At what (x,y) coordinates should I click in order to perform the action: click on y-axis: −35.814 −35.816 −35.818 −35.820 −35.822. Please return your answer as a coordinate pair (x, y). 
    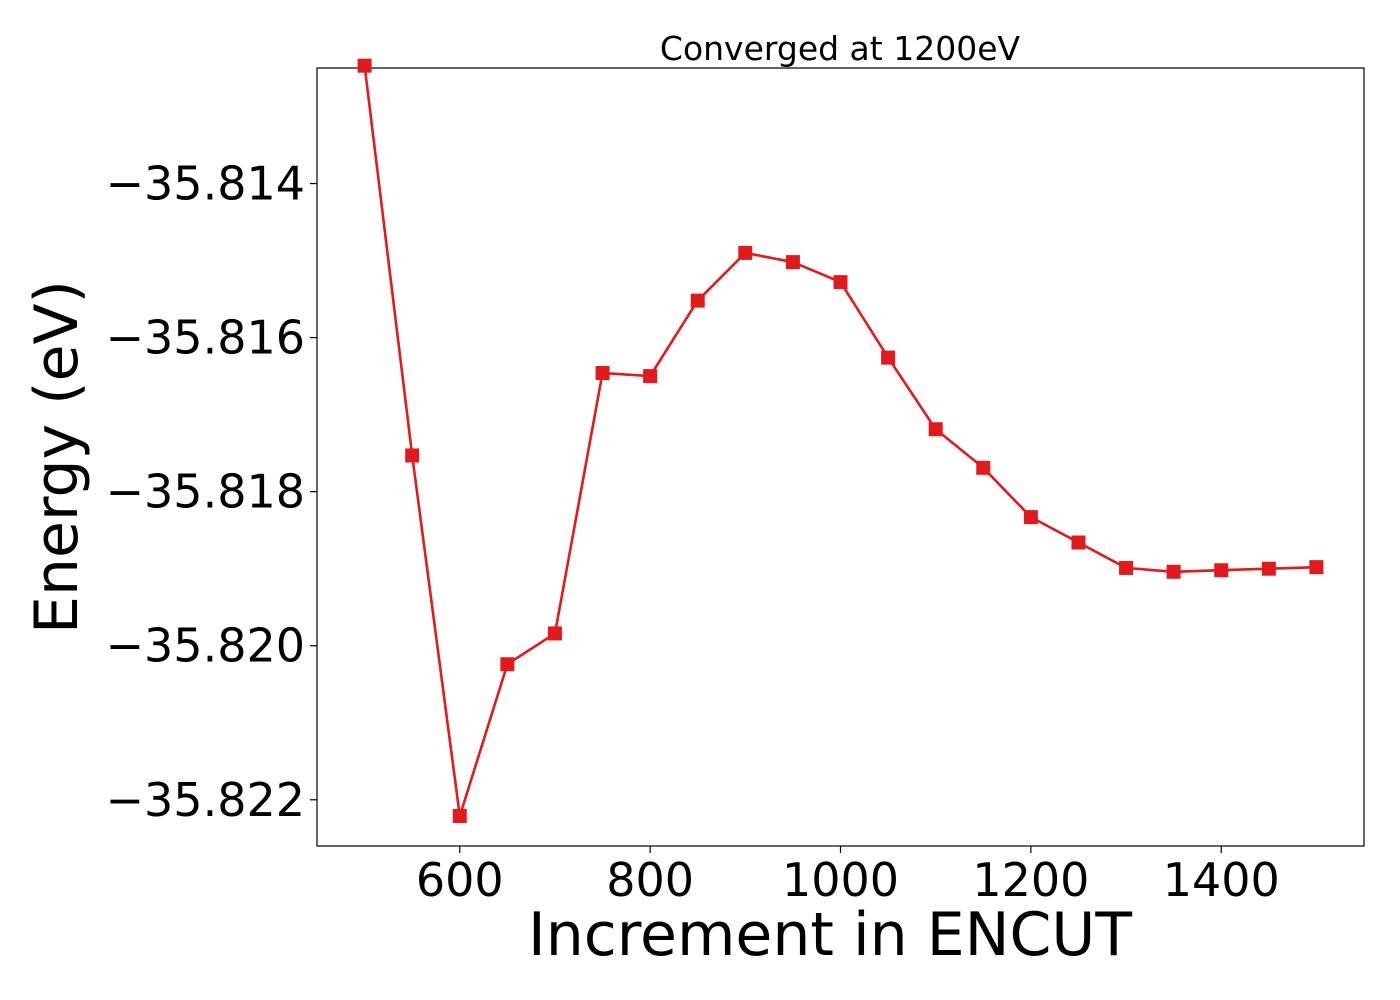
    Looking at the image, I should click on (211, 492).